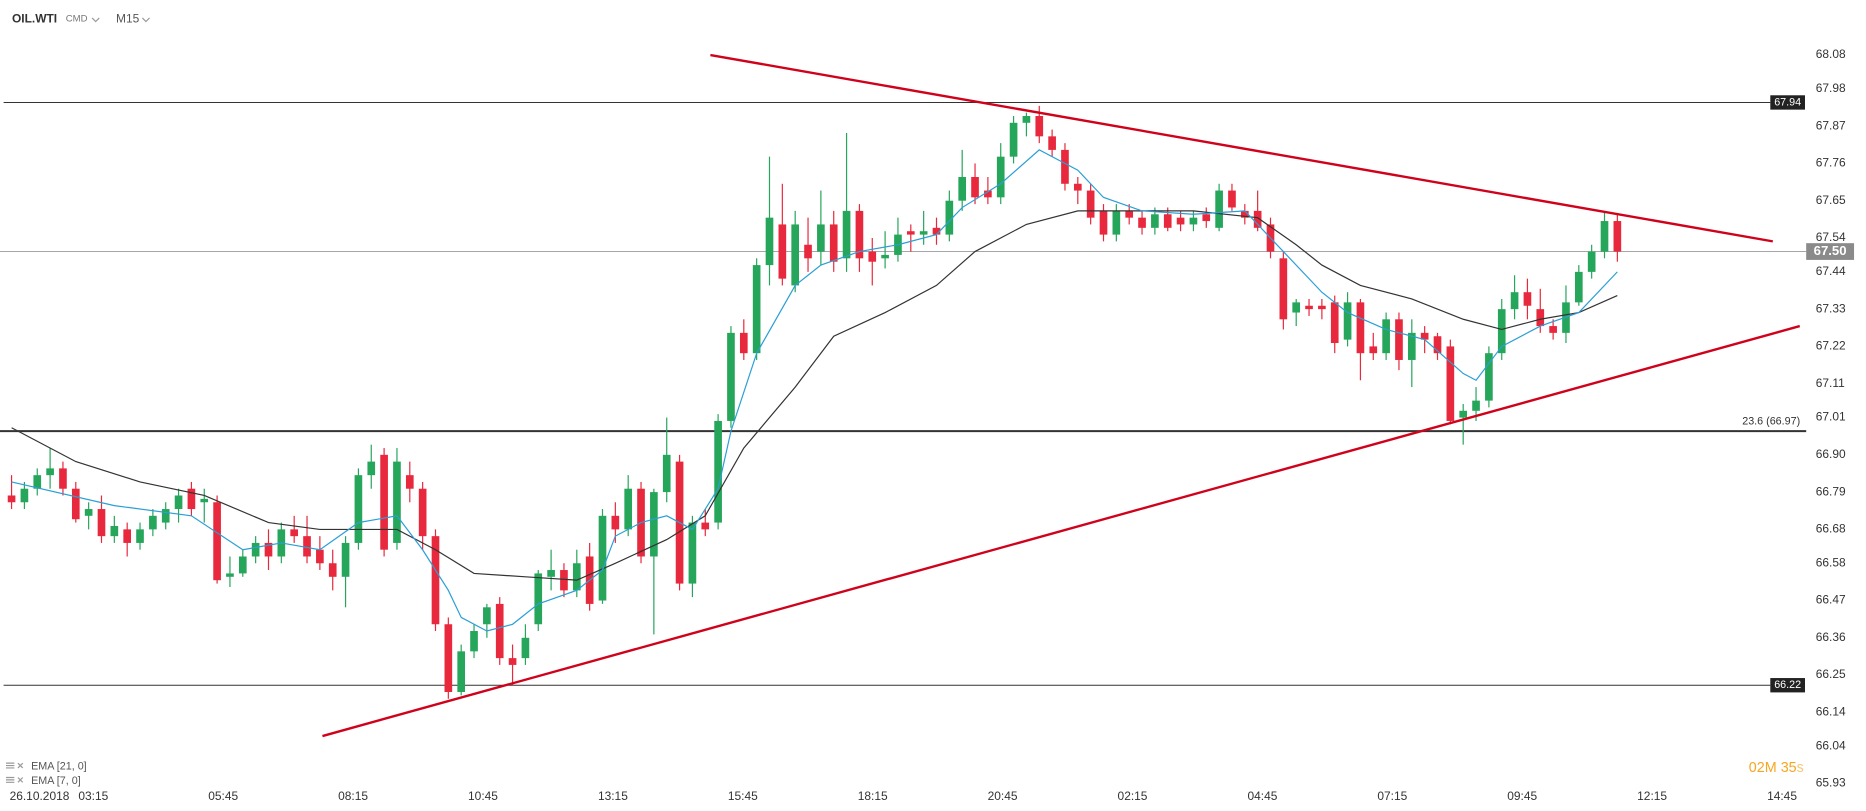 The image size is (1866, 811). Describe the element at coordinates (1787, 102) in the screenshot. I see `level-label-box` at that location.